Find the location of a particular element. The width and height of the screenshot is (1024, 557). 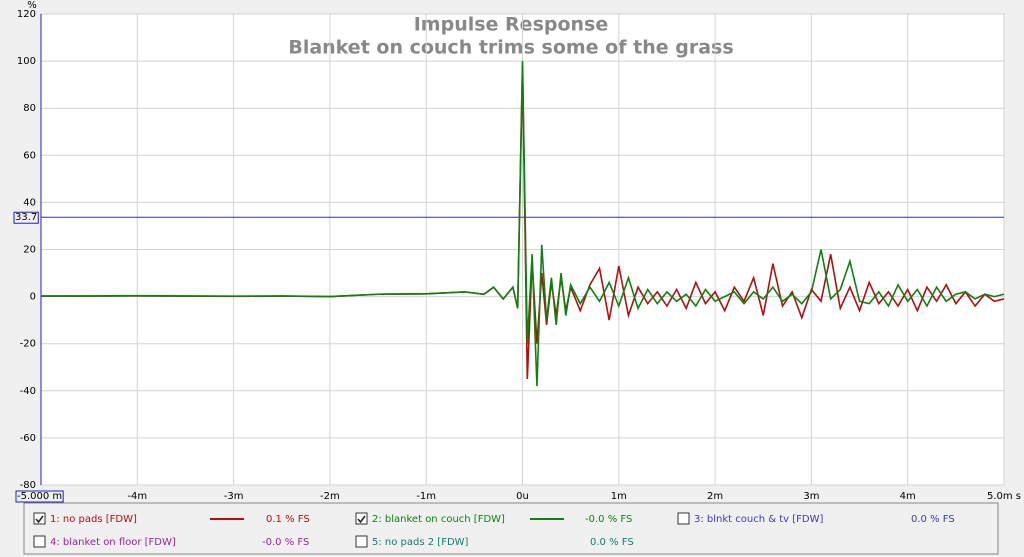

y-tick-label: -80 is located at coordinates (28, 485).